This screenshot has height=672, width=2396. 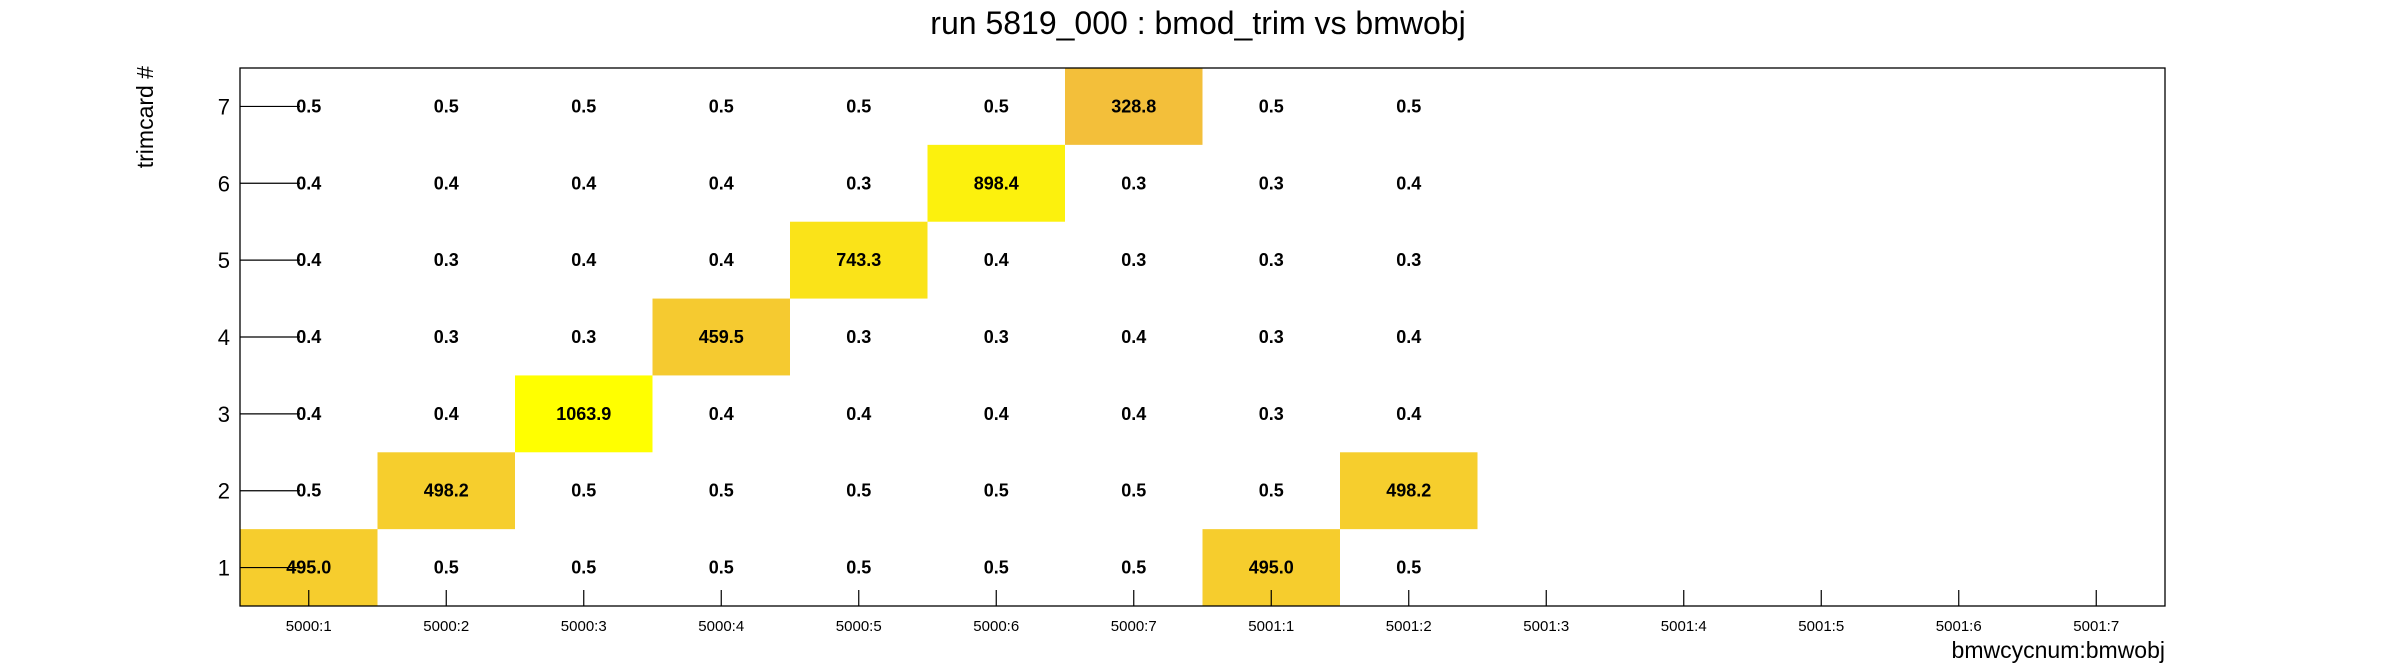 What do you see at coordinates (1546, 626) in the screenshot?
I see `x-tick-label: 5001:3` at bounding box center [1546, 626].